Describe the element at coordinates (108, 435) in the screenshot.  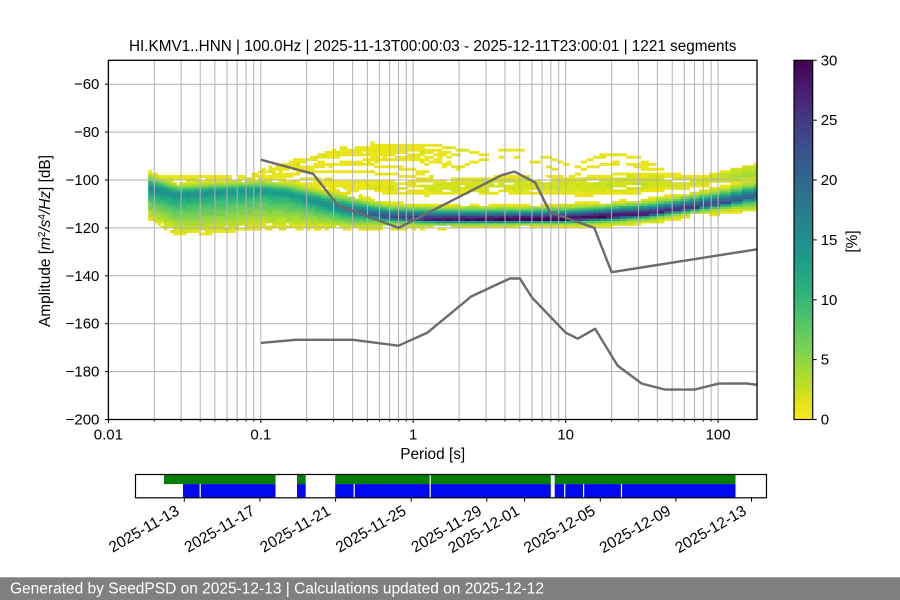
I see `svg-text: 0.01` at that location.